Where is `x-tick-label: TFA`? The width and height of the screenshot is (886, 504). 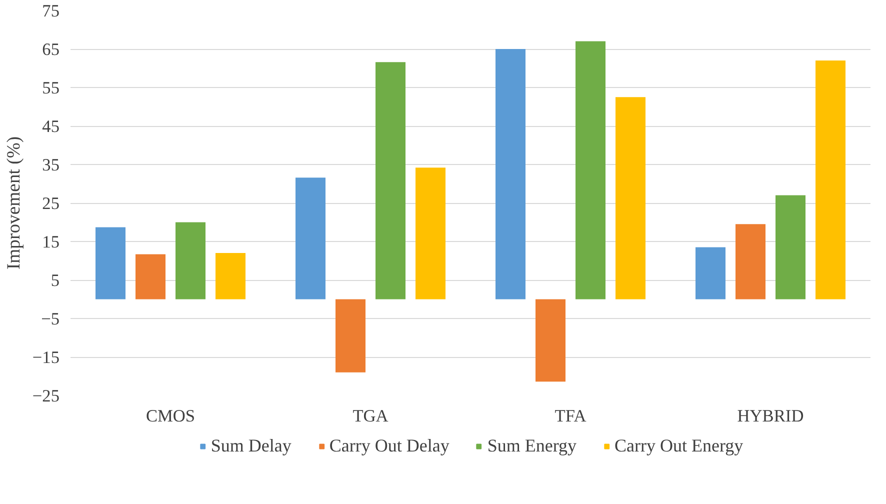
x-tick-label: TFA is located at coordinates (570, 416).